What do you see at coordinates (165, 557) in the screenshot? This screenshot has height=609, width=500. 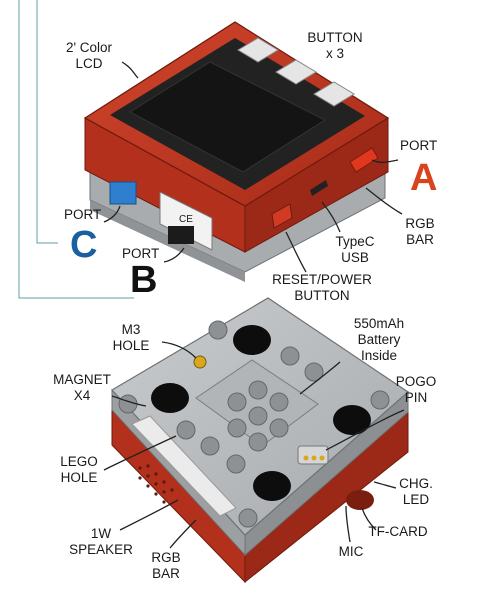 I see `label-rgb-bottom-line1: RGB` at bounding box center [165, 557].